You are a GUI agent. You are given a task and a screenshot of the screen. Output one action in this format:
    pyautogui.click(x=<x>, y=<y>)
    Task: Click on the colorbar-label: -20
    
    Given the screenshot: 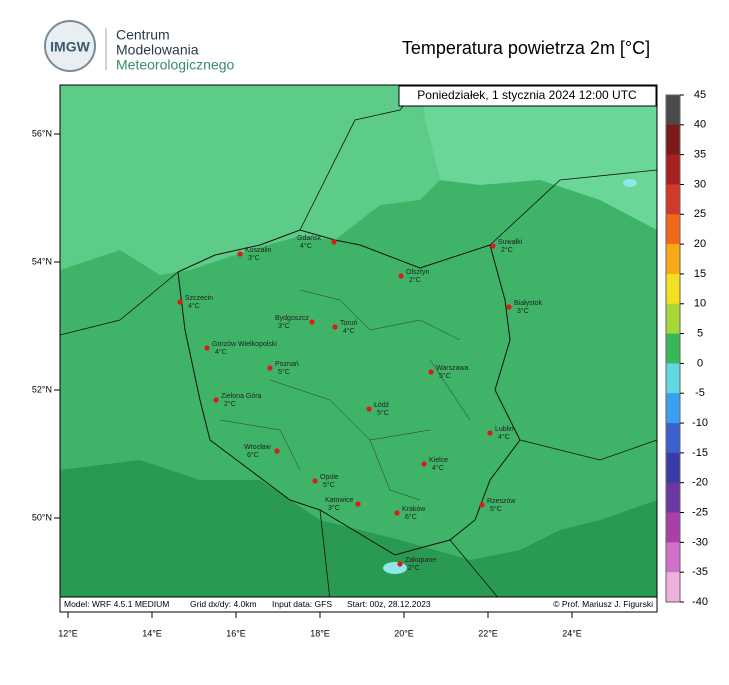 What is the action you would take?
    pyautogui.click(x=700, y=483)
    